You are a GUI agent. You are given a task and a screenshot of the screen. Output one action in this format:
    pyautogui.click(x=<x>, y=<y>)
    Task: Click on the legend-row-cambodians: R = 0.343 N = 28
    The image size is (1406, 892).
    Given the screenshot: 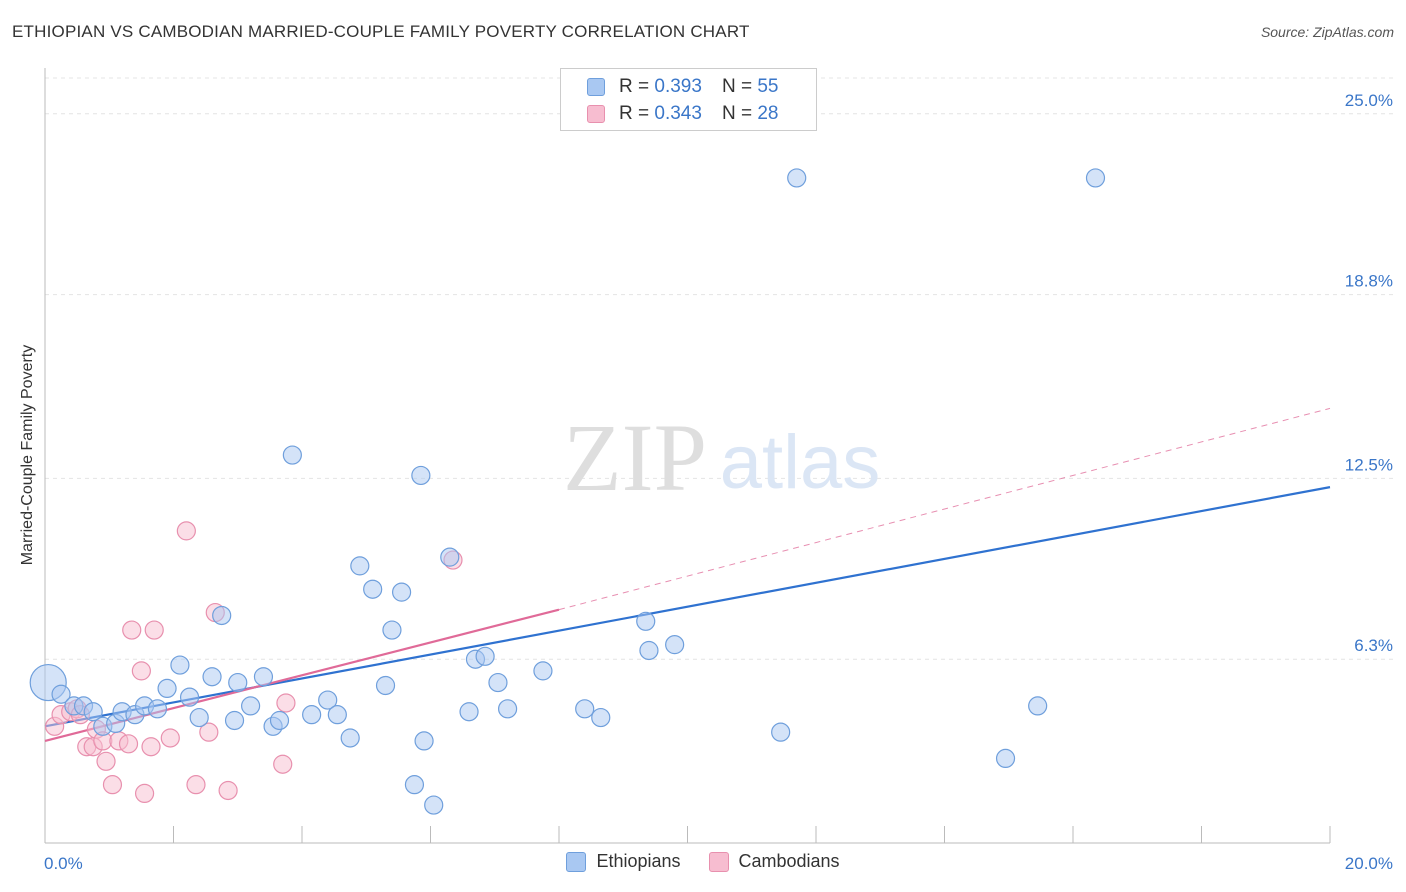 What is the action you would take?
    pyautogui.click(x=682, y=114)
    